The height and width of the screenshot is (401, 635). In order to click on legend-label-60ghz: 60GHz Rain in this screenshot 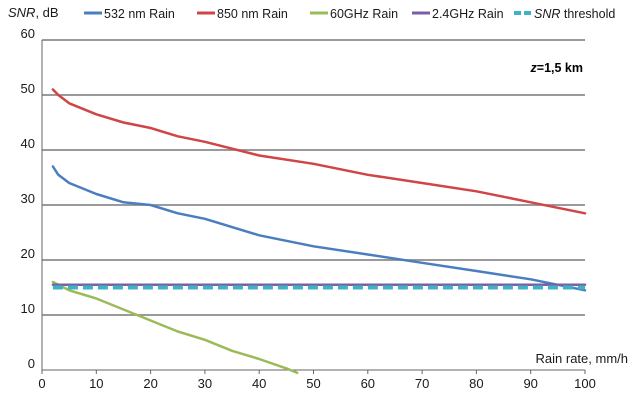, I will do `click(364, 14)`.